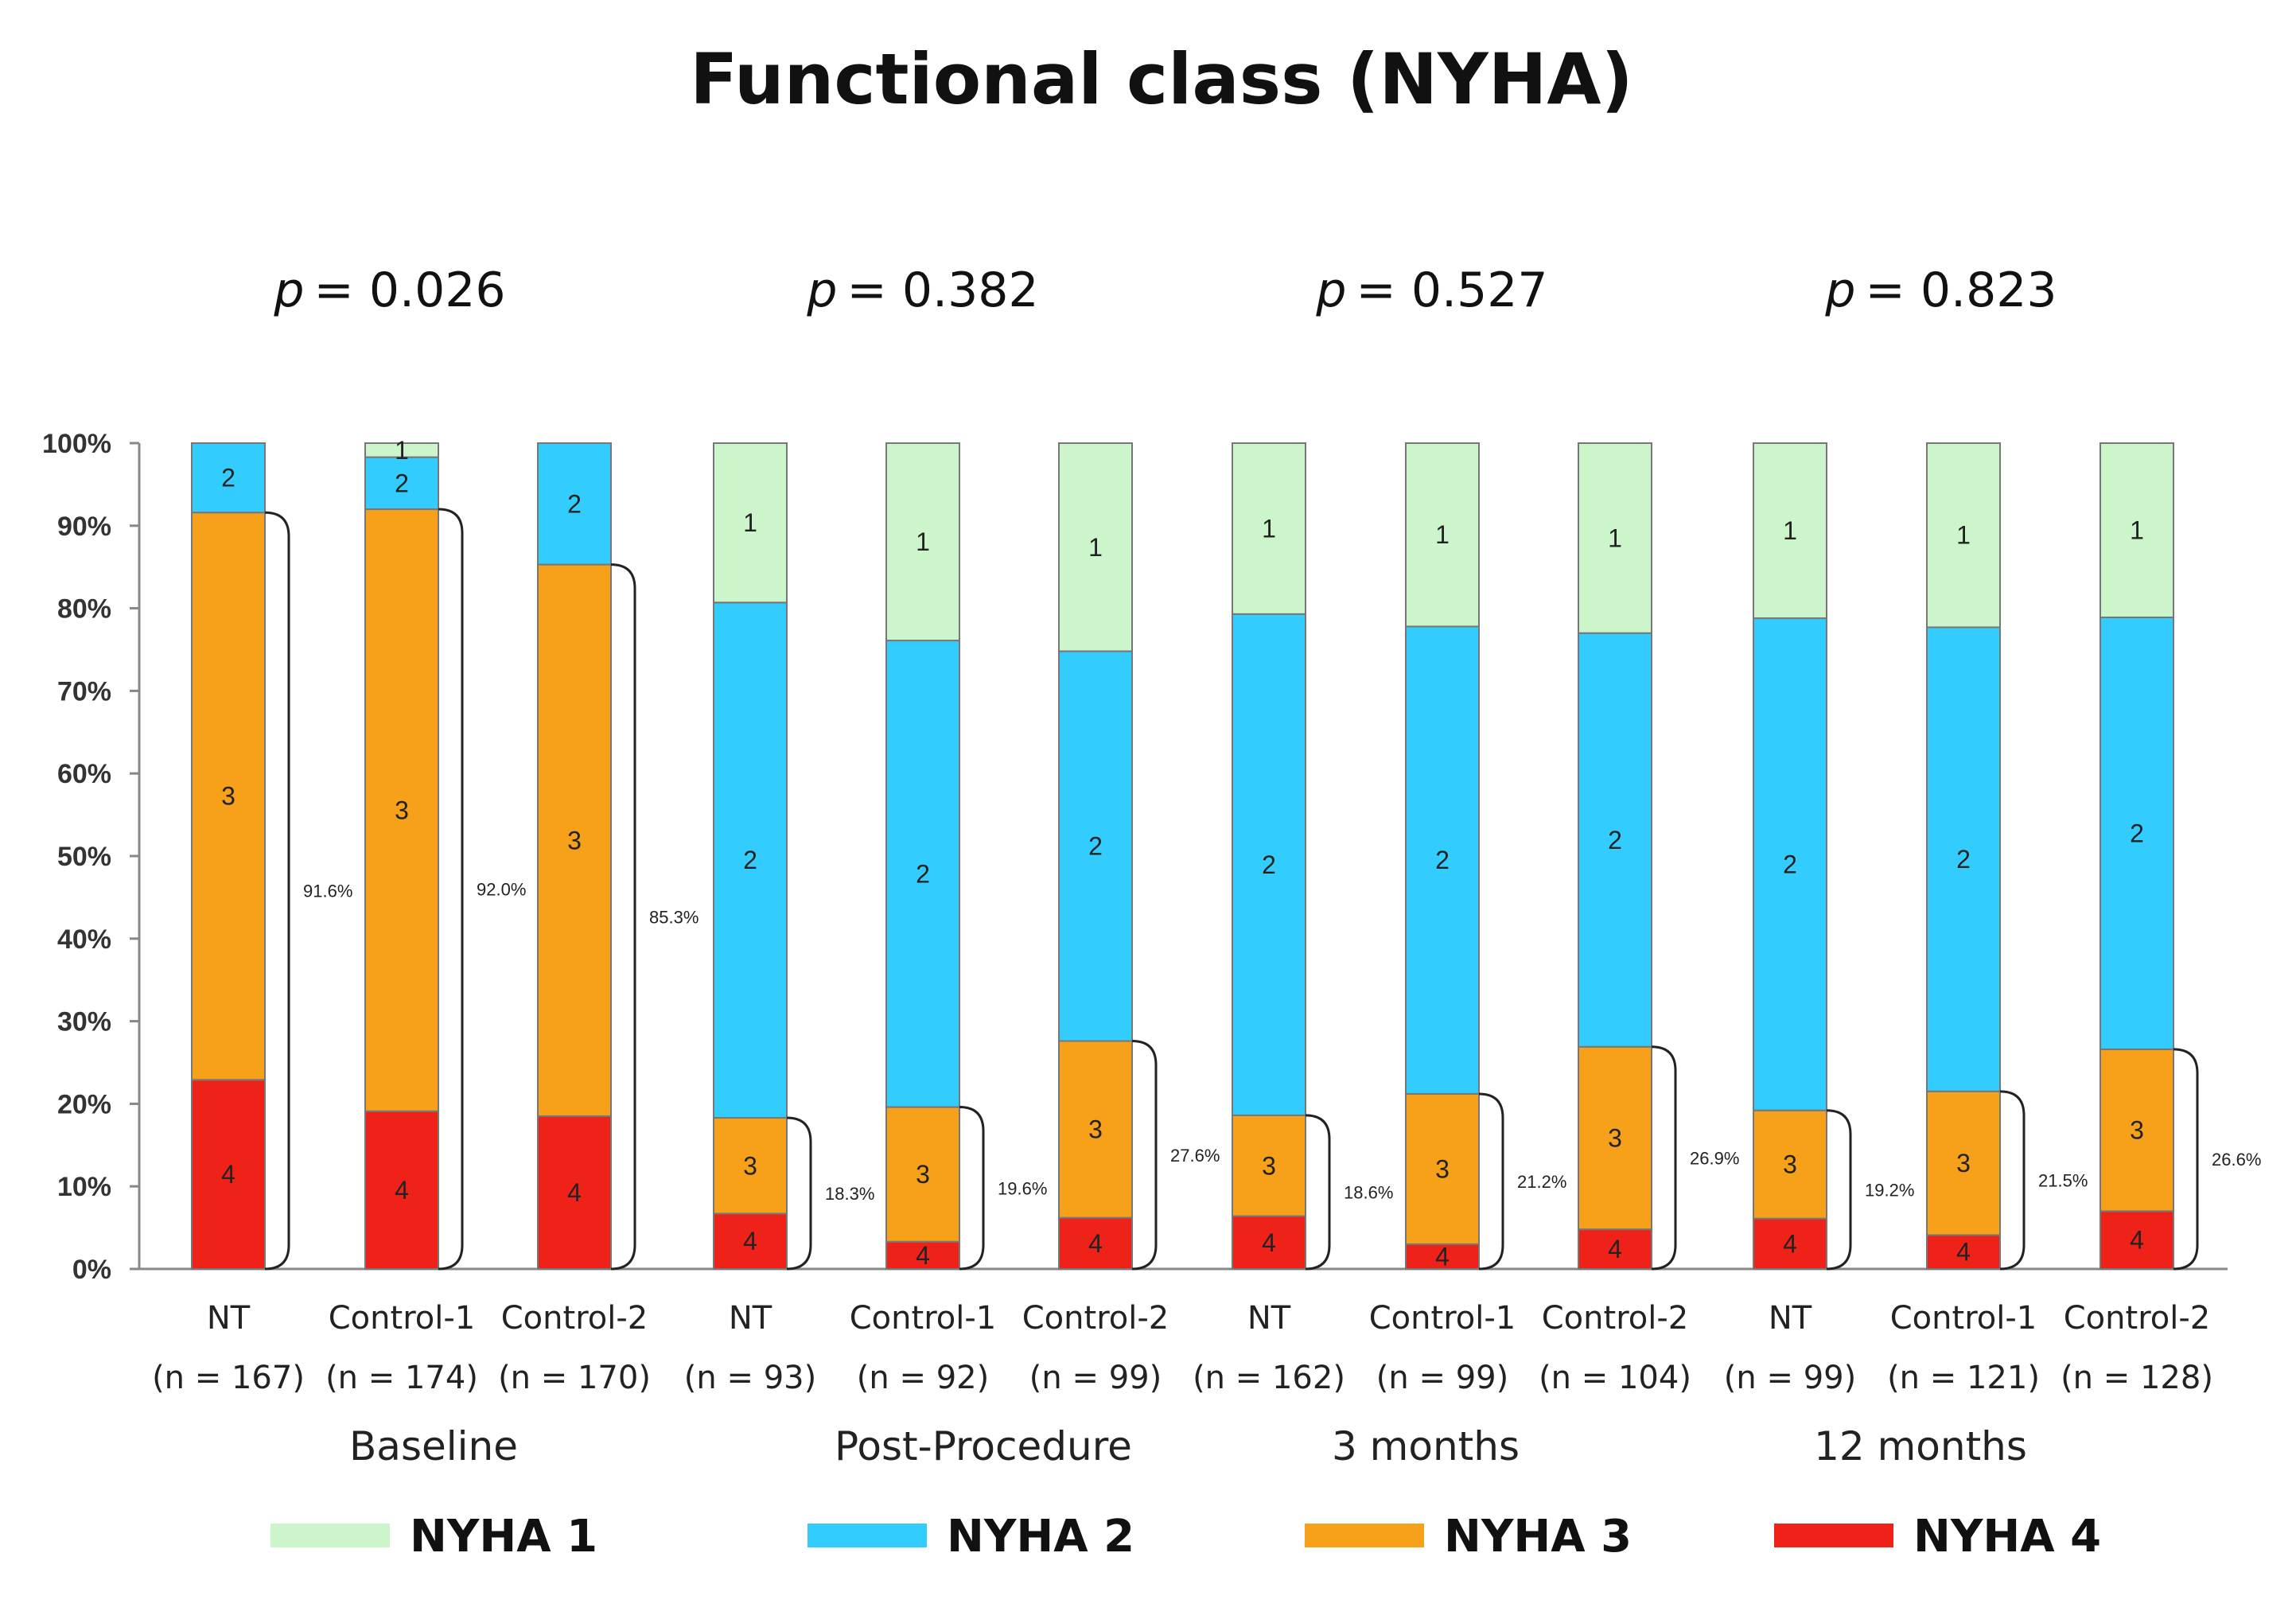  Describe the element at coordinates (91, 1270) in the screenshot. I see `y-tick-label: 0%` at that location.